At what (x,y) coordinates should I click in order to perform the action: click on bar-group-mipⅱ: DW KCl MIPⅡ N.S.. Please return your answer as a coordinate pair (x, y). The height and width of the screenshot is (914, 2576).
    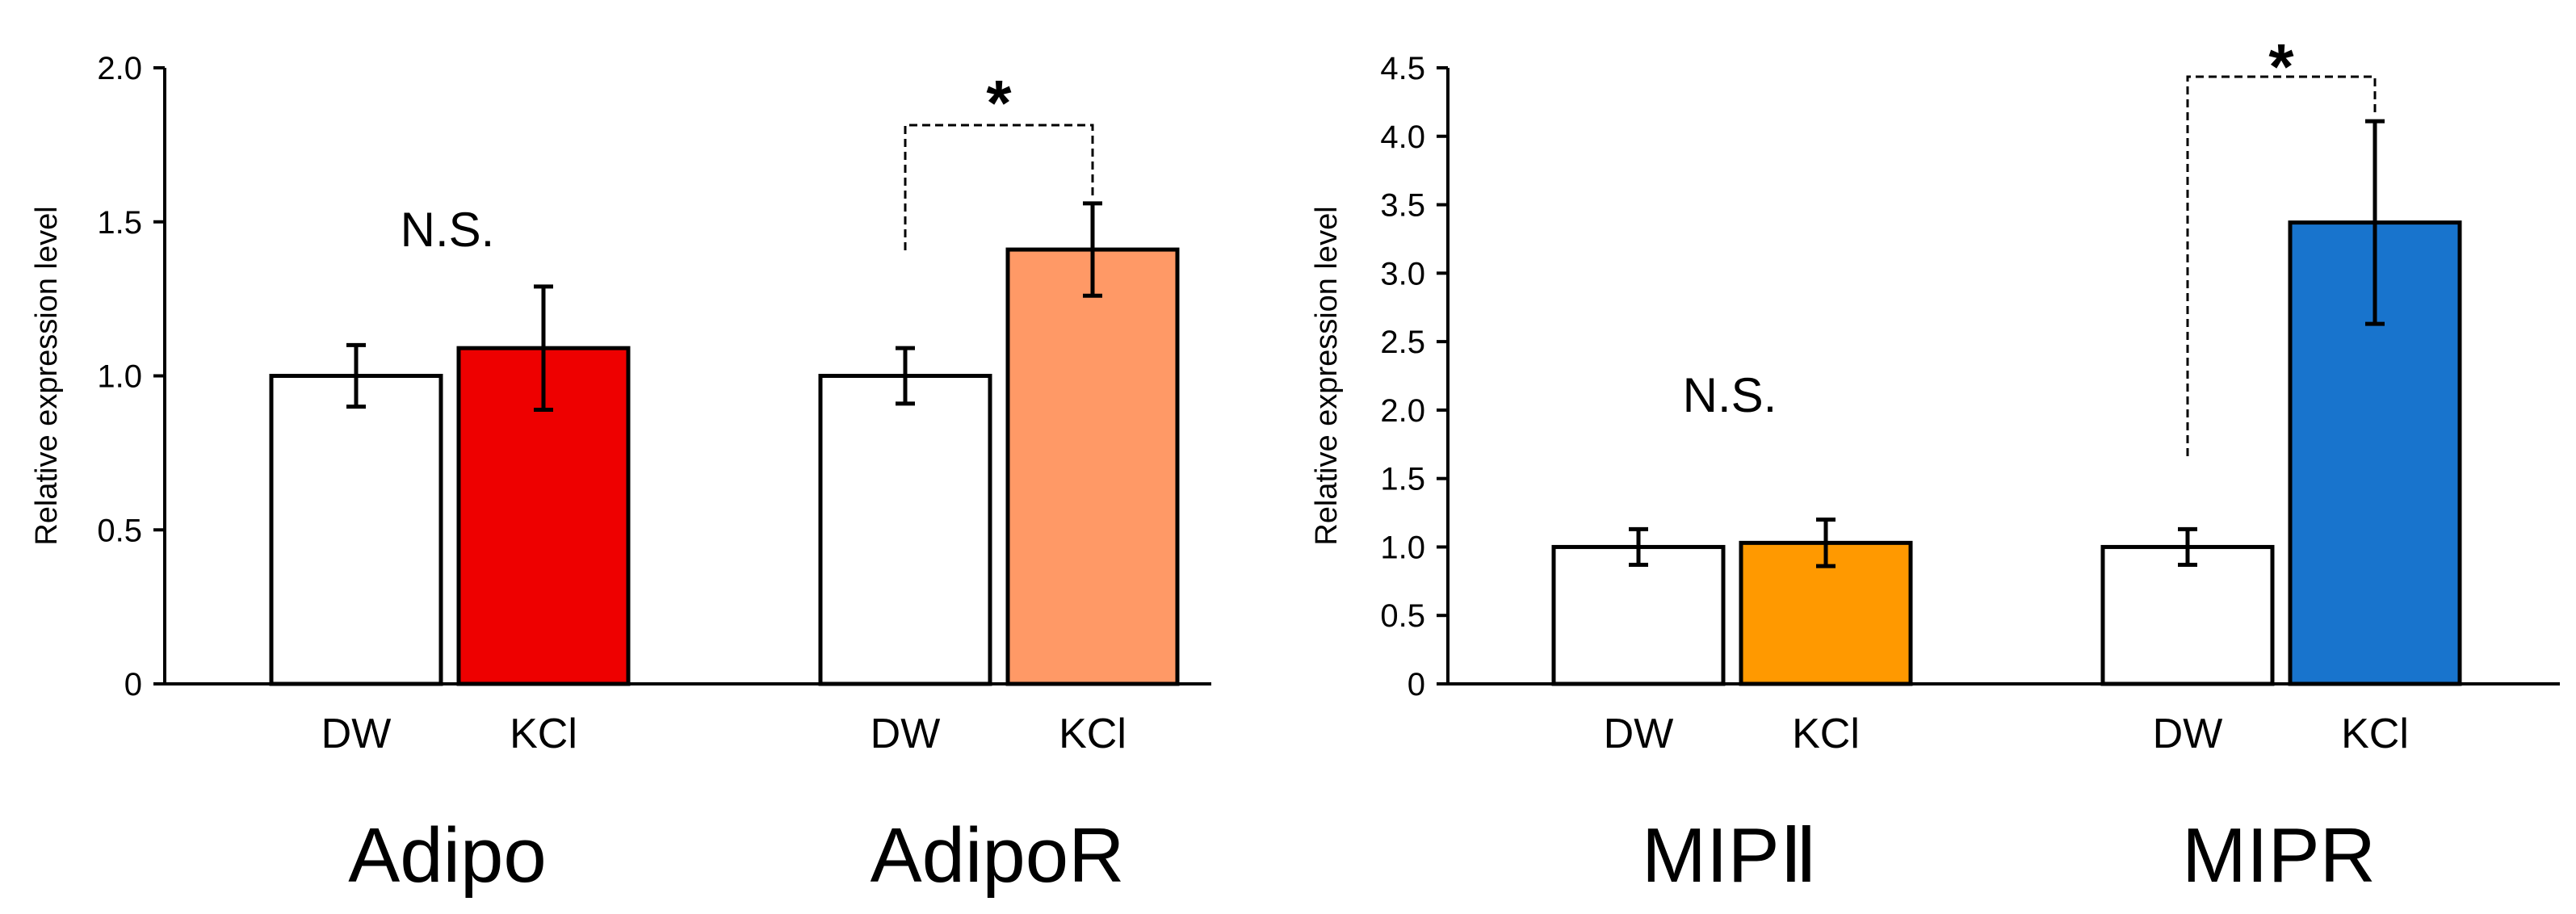
    Looking at the image, I should click on (1732, 633).